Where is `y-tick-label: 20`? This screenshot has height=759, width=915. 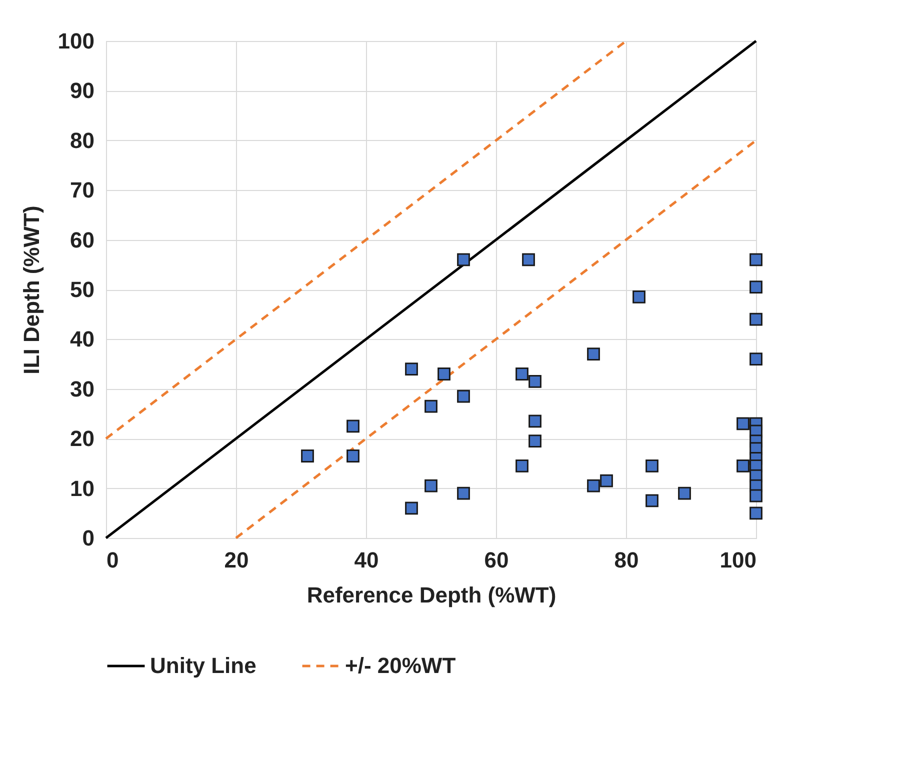 y-tick-label: 20 is located at coordinates (82, 439).